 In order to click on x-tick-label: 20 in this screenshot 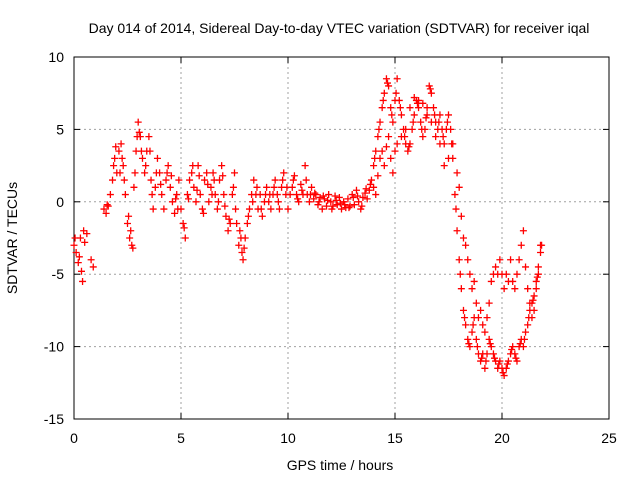, I will do `click(502, 438)`.